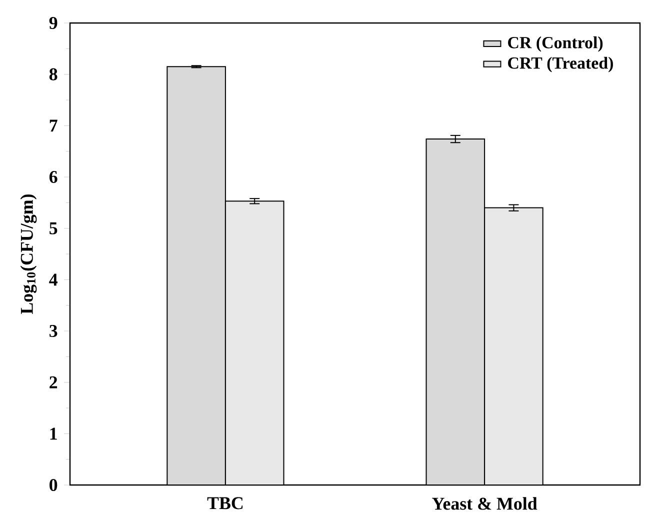  Describe the element at coordinates (560, 64) in the screenshot. I see `legend-label: CRT (Treated)` at that location.